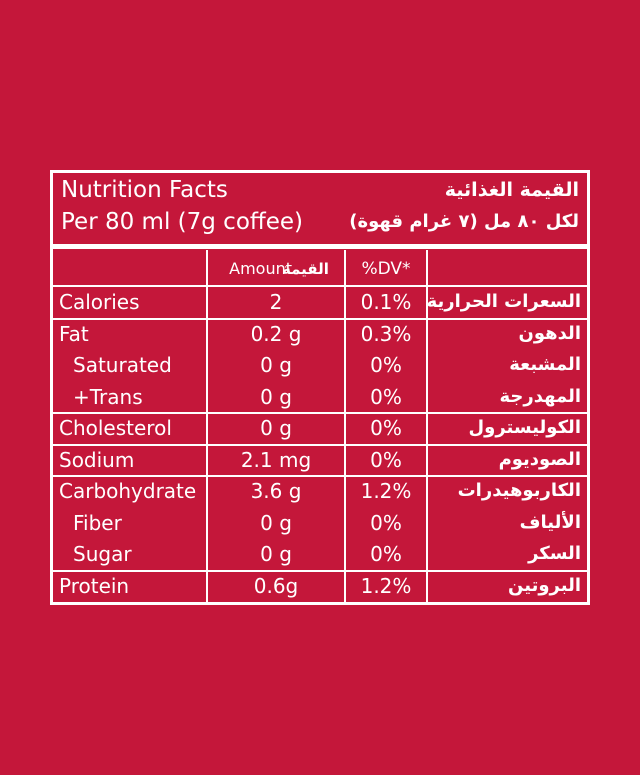 This screenshot has height=775, width=640. Describe the element at coordinates (386, 333) in the screenshot. I see `daily-value: 0.3%` at that location.